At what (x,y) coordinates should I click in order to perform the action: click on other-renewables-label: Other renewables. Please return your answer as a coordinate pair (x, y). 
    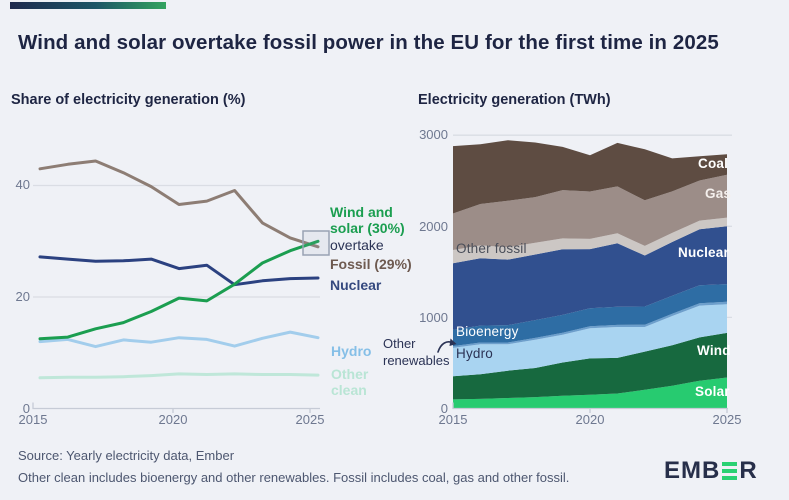
    Looking at the image, I should click on (416, 352).